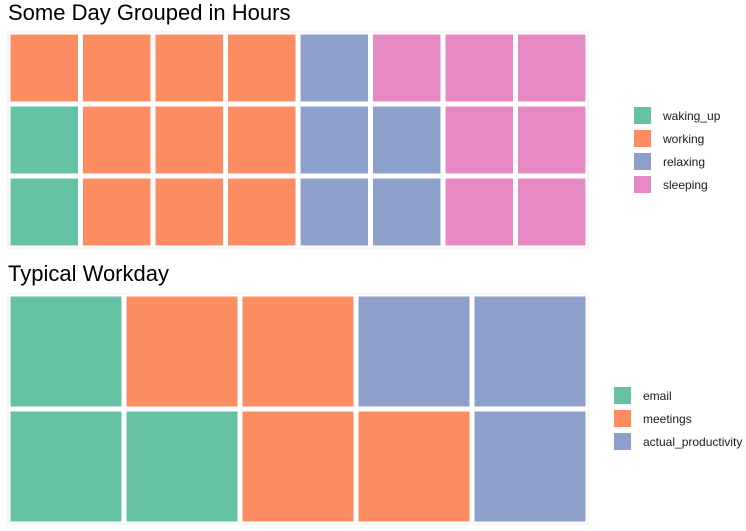 The width and height of the screenshot is (746, 531). What do you see at coordinates (691, 116) in the screenshot?
I see `legend-label-waking-up: waking_up` at bounding box center [691, 116].